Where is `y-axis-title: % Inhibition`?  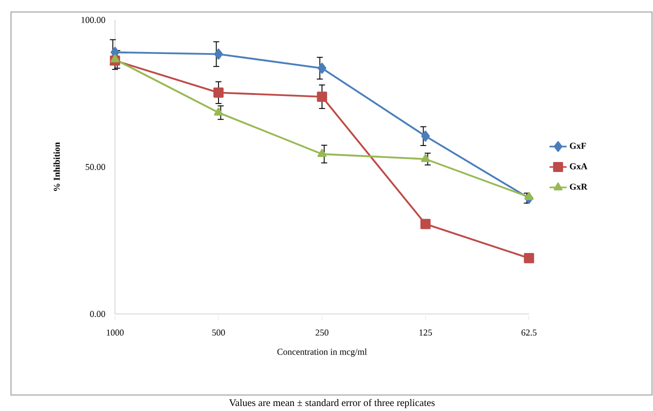 y-axis-title: % Inhibition is located at coordinates (56, 166).